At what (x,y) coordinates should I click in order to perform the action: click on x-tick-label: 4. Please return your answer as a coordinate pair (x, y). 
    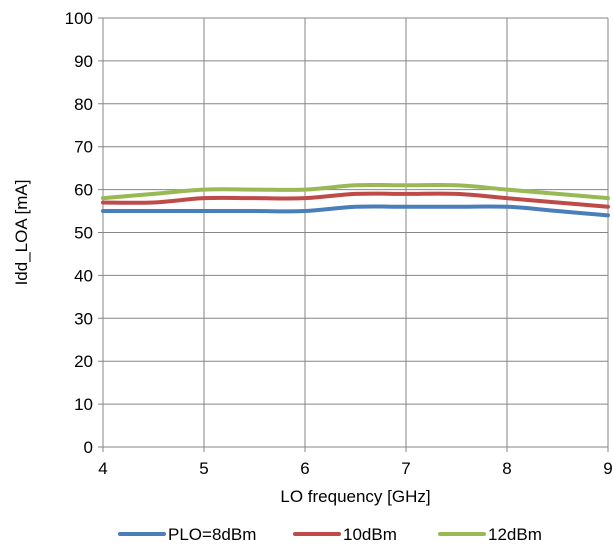
    Looking at the image, I should click on (102, 468).